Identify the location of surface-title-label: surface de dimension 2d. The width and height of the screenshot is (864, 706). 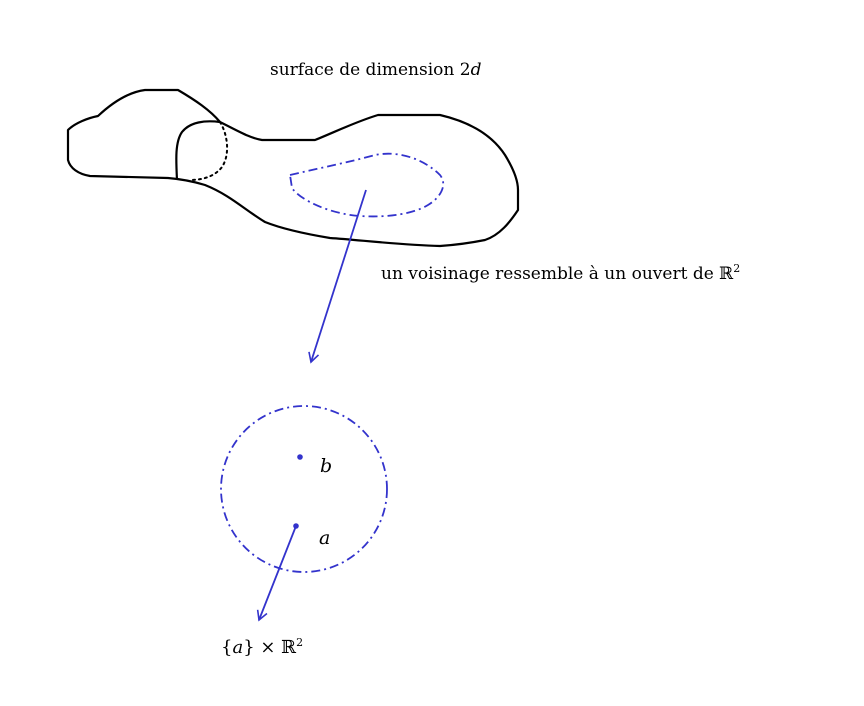
(375, 70).